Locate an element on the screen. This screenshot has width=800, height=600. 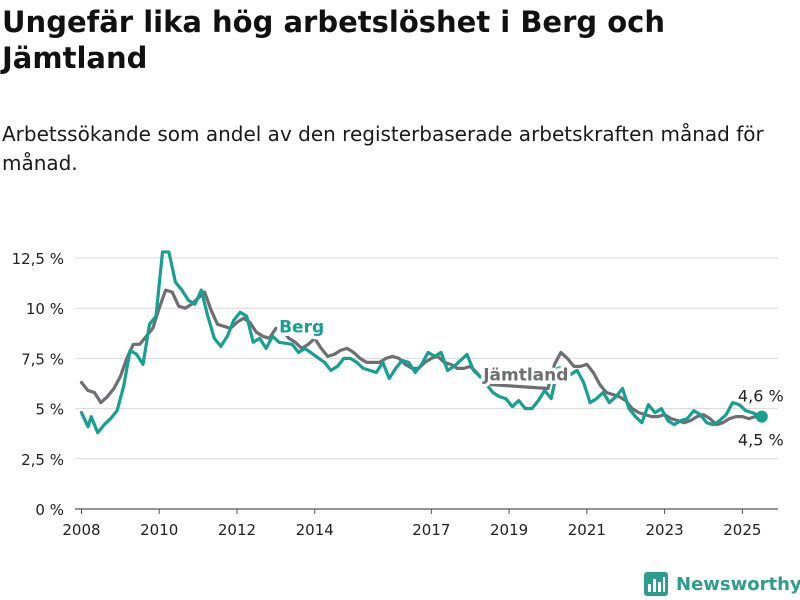
x-tick-label: 2019 is located at coordinates (509, 530).